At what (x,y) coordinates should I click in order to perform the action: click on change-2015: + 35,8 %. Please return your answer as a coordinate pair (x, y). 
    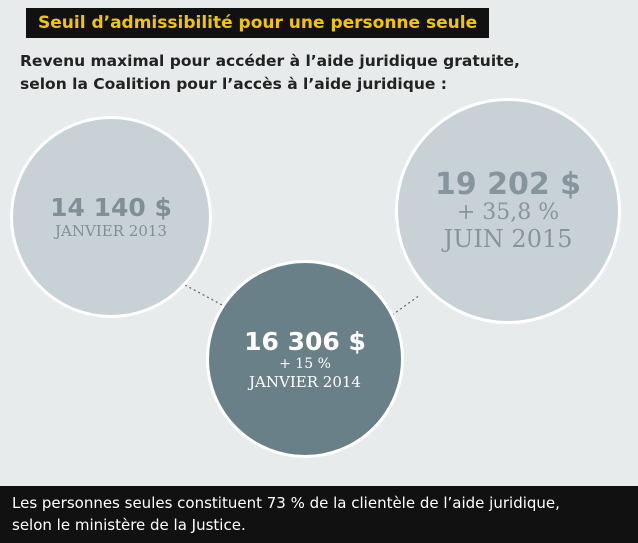
    Looking at the image, I should click on (508, 212).